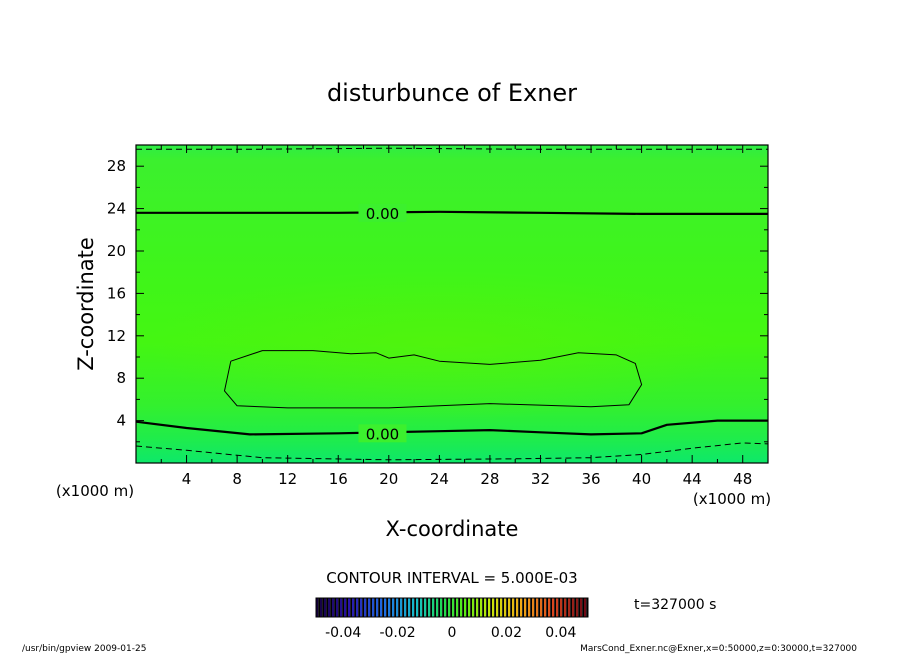  Describe the element at coordinates (692, 479) in the screenshot. I see `x-tick-label: 44` at that location.